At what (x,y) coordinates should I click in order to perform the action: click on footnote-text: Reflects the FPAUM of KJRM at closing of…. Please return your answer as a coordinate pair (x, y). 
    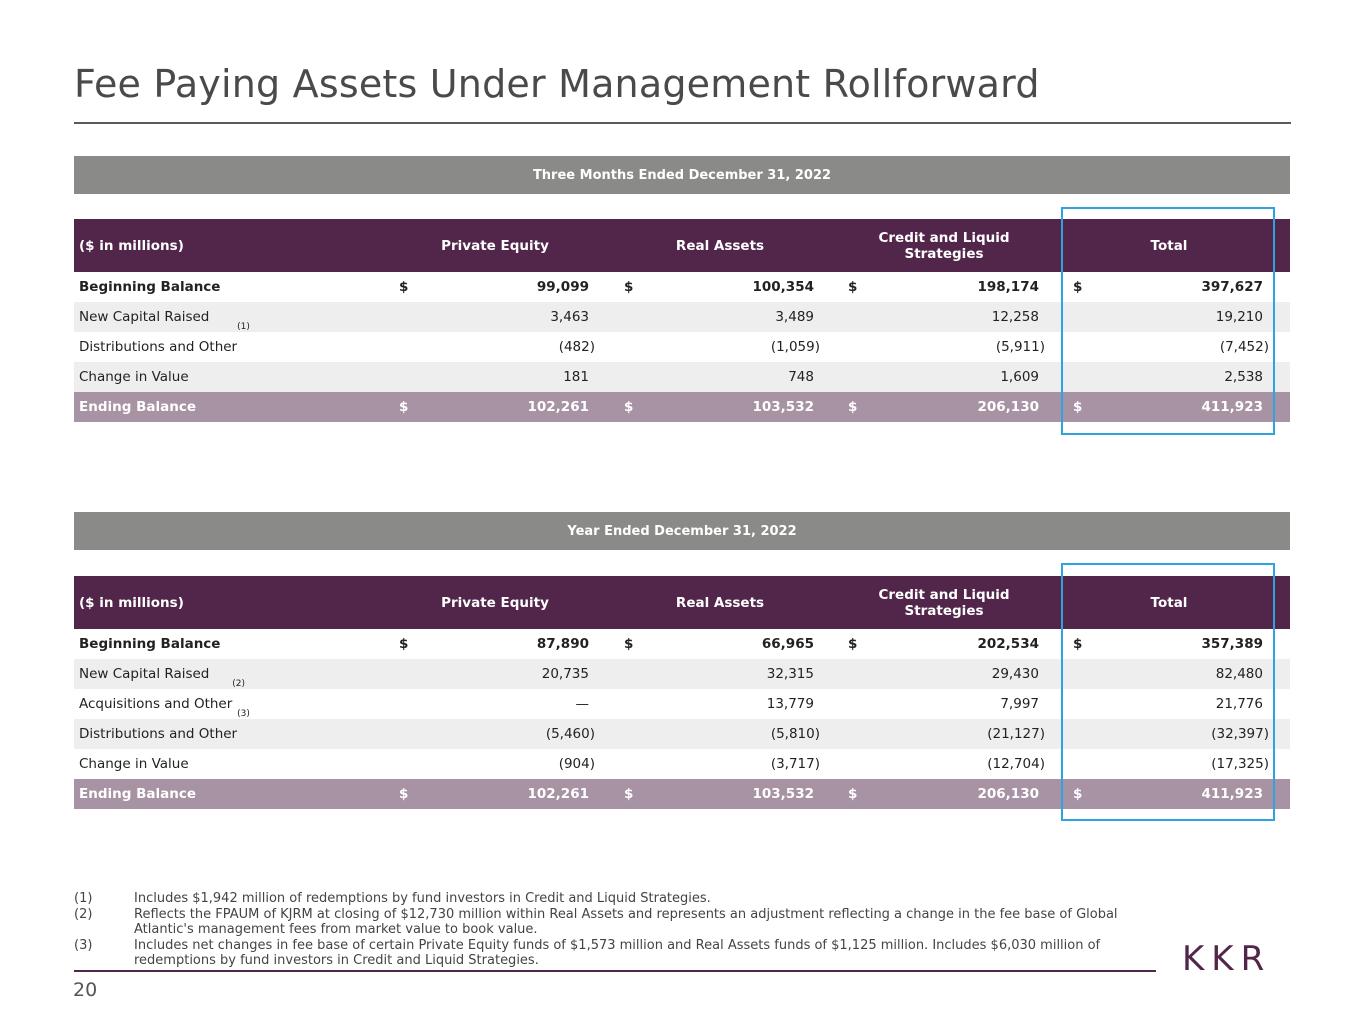
    Looking at the image, I should click on (626, 922).